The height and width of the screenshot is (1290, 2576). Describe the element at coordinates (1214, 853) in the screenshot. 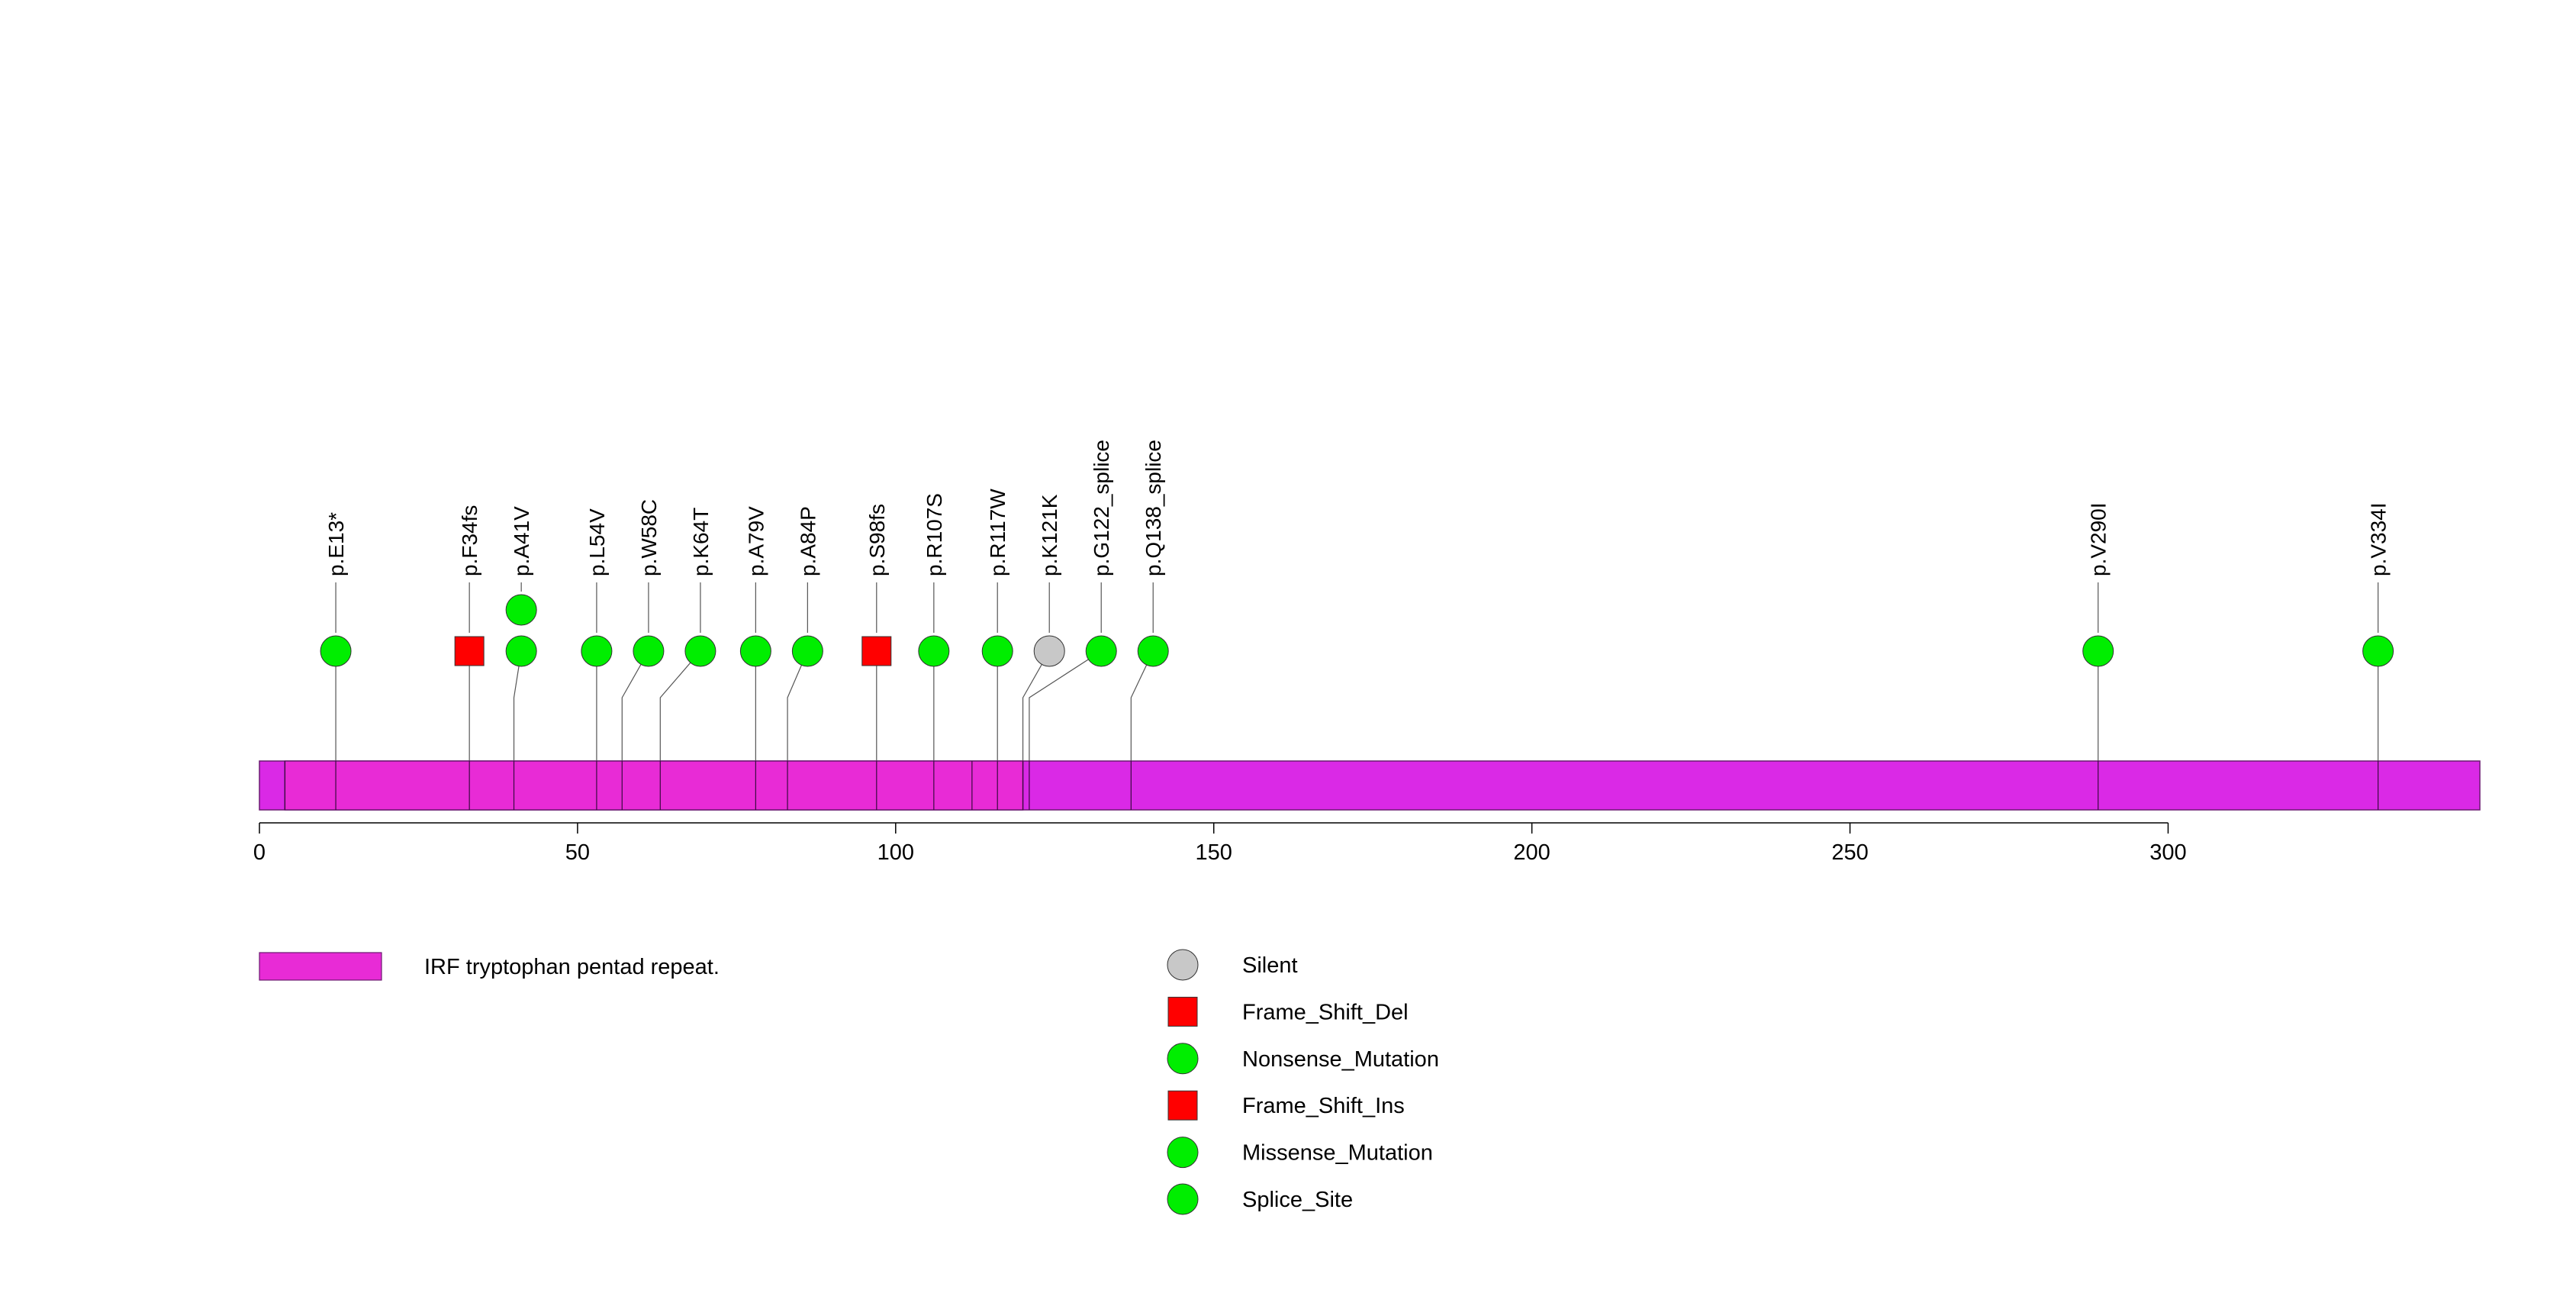

I see `x-tick-label: 150` at that location.